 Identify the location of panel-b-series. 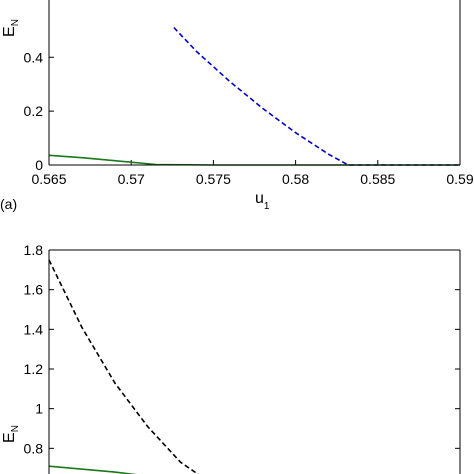
(124, 366).